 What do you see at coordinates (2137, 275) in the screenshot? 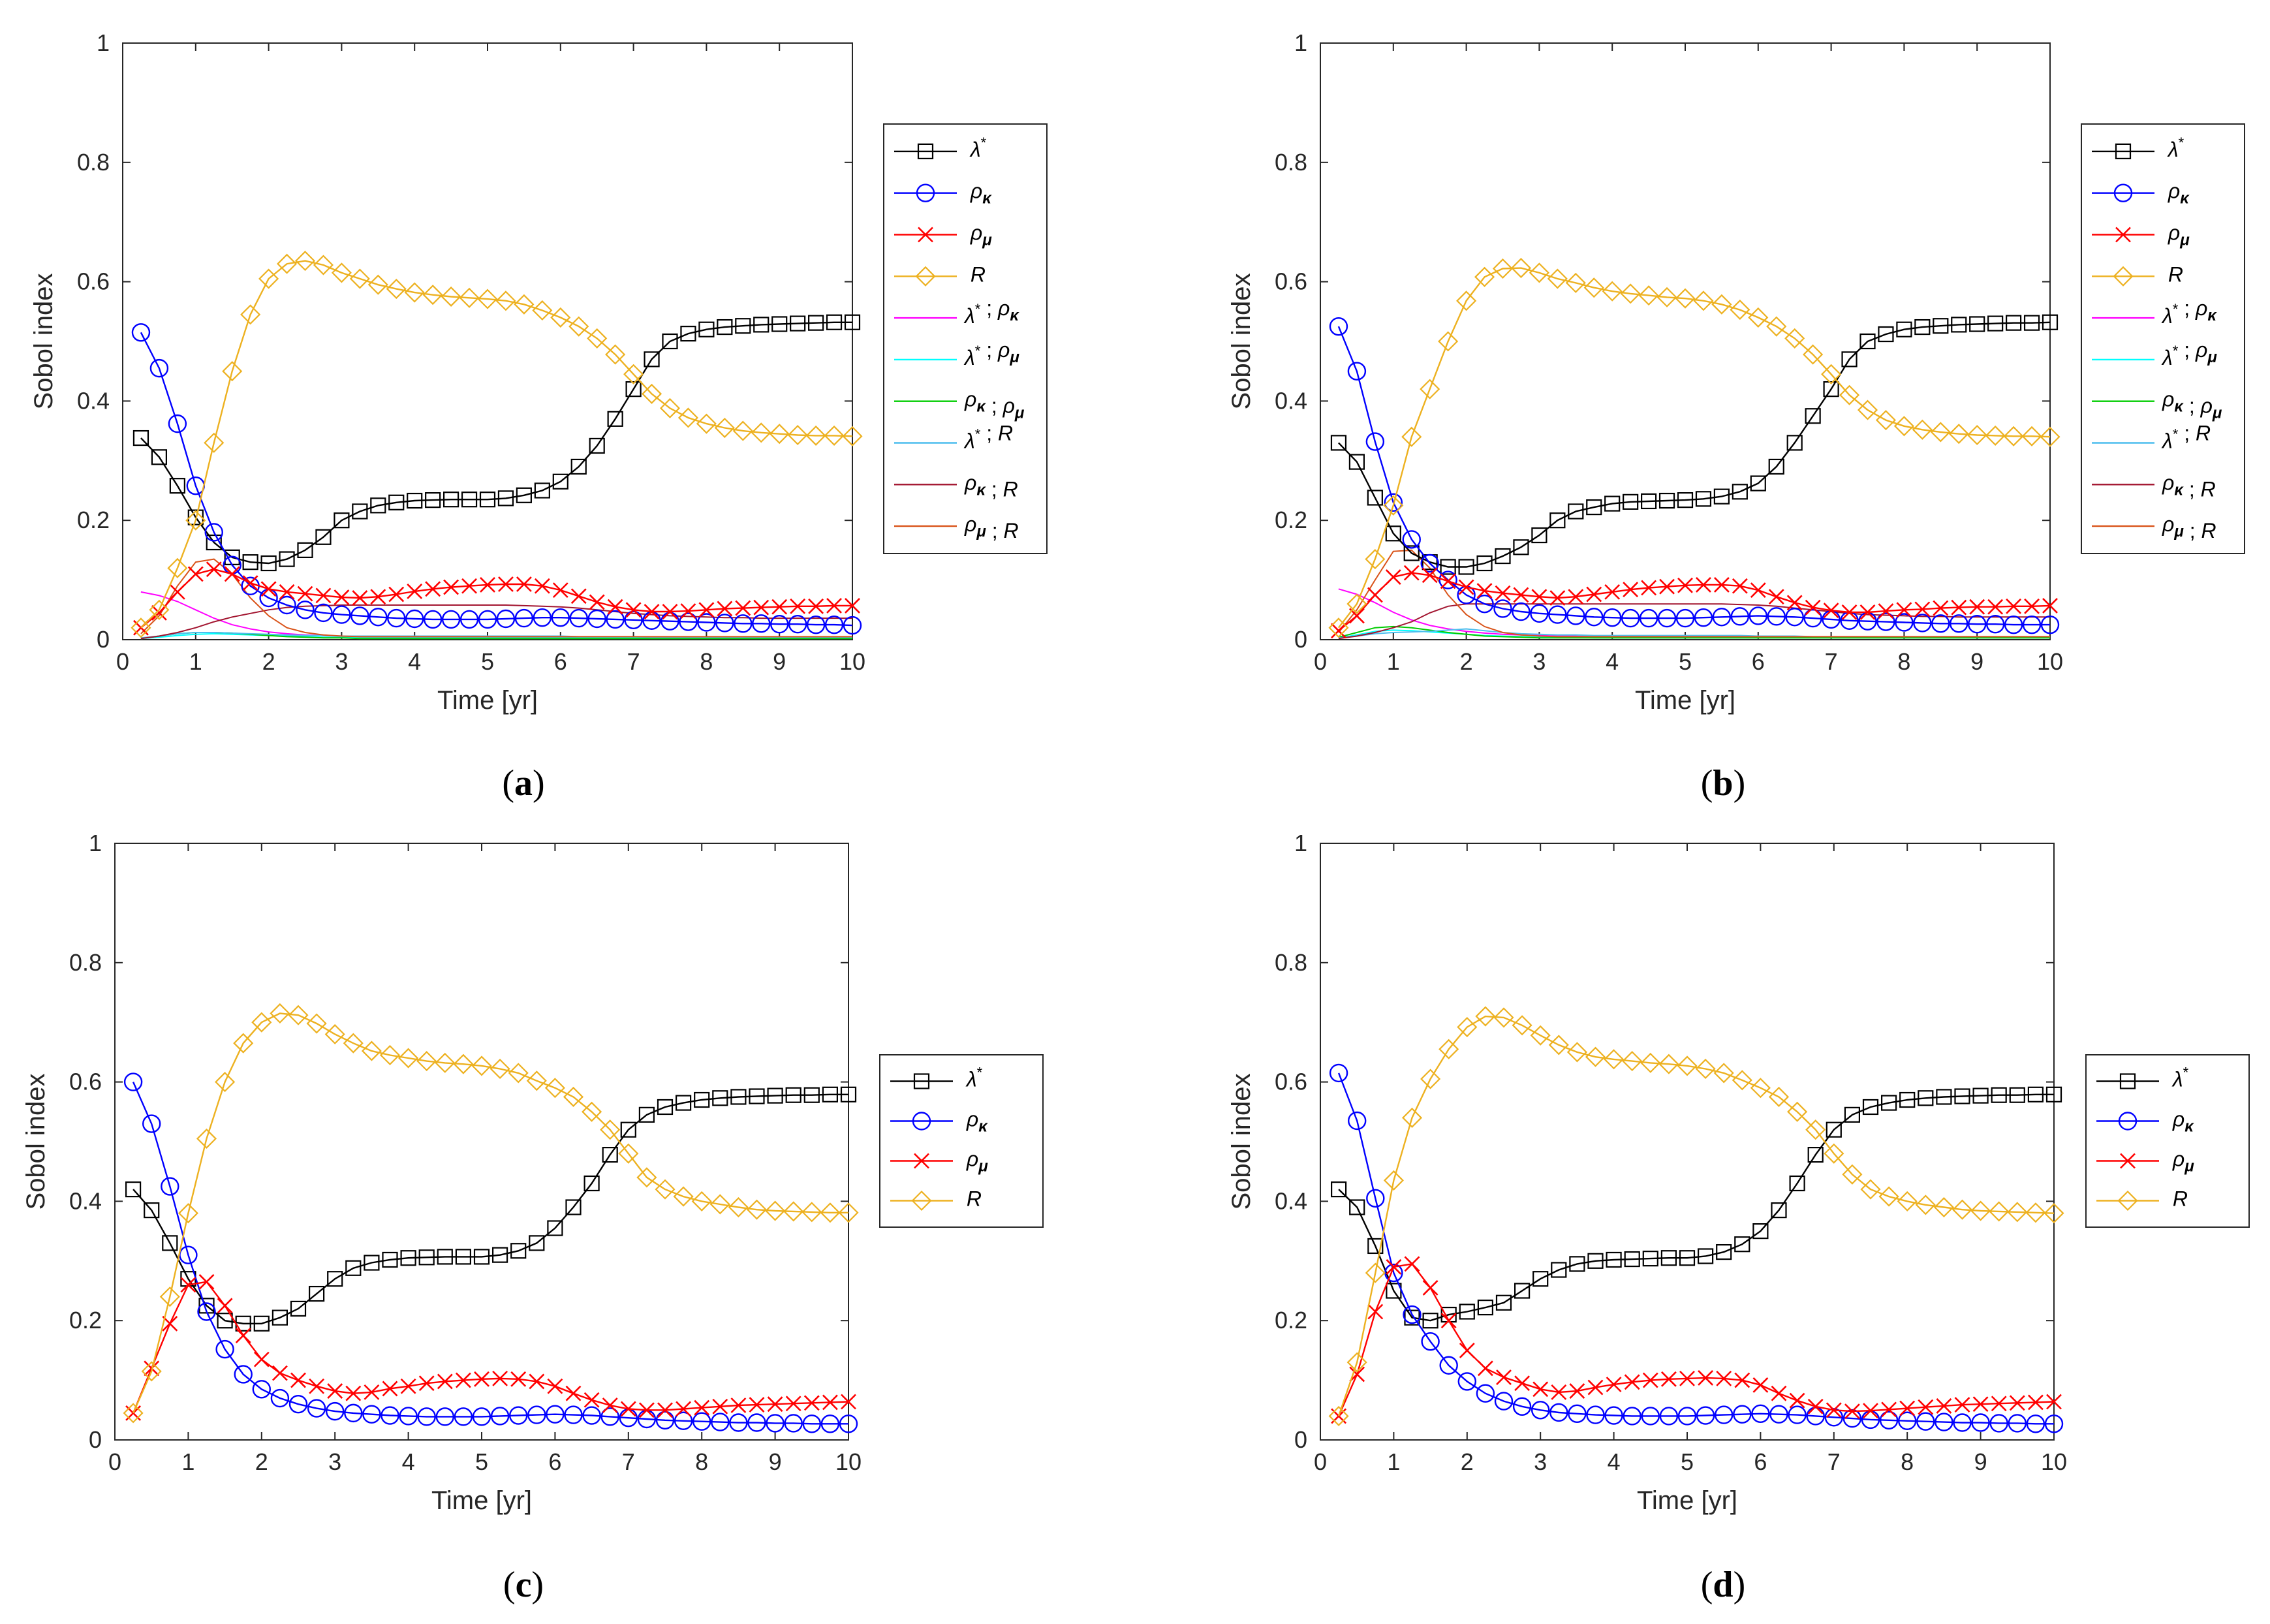
I see `legend-item-R: R` at bounding box center [2137, 275].